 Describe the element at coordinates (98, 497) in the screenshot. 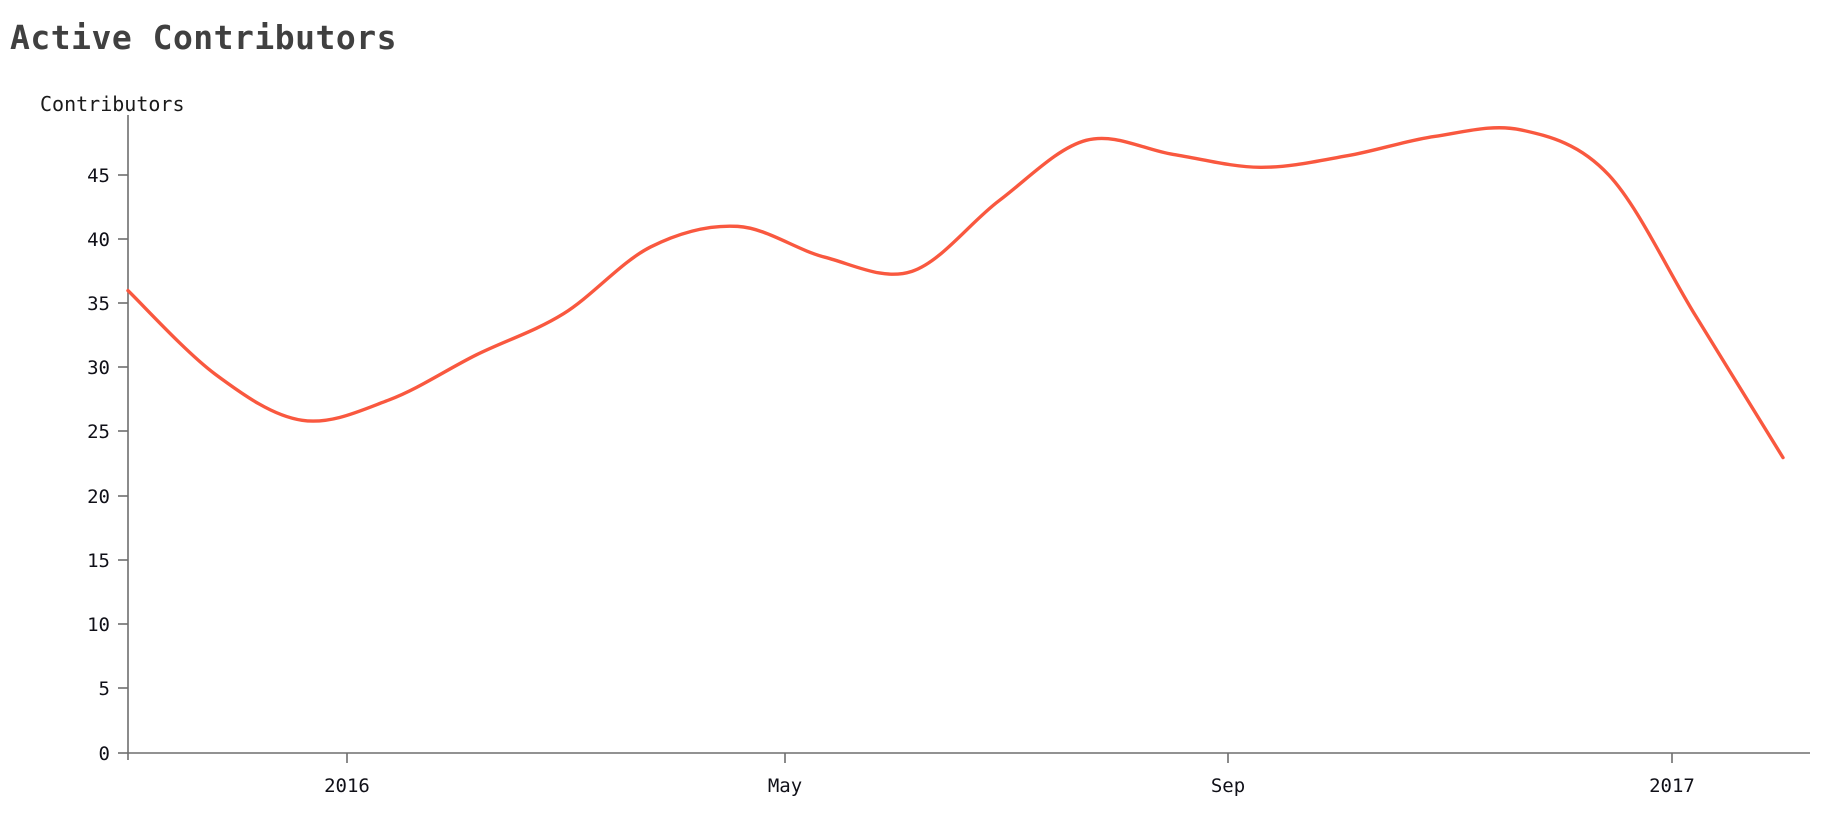

I see `y-tick-label: 20` at that location.